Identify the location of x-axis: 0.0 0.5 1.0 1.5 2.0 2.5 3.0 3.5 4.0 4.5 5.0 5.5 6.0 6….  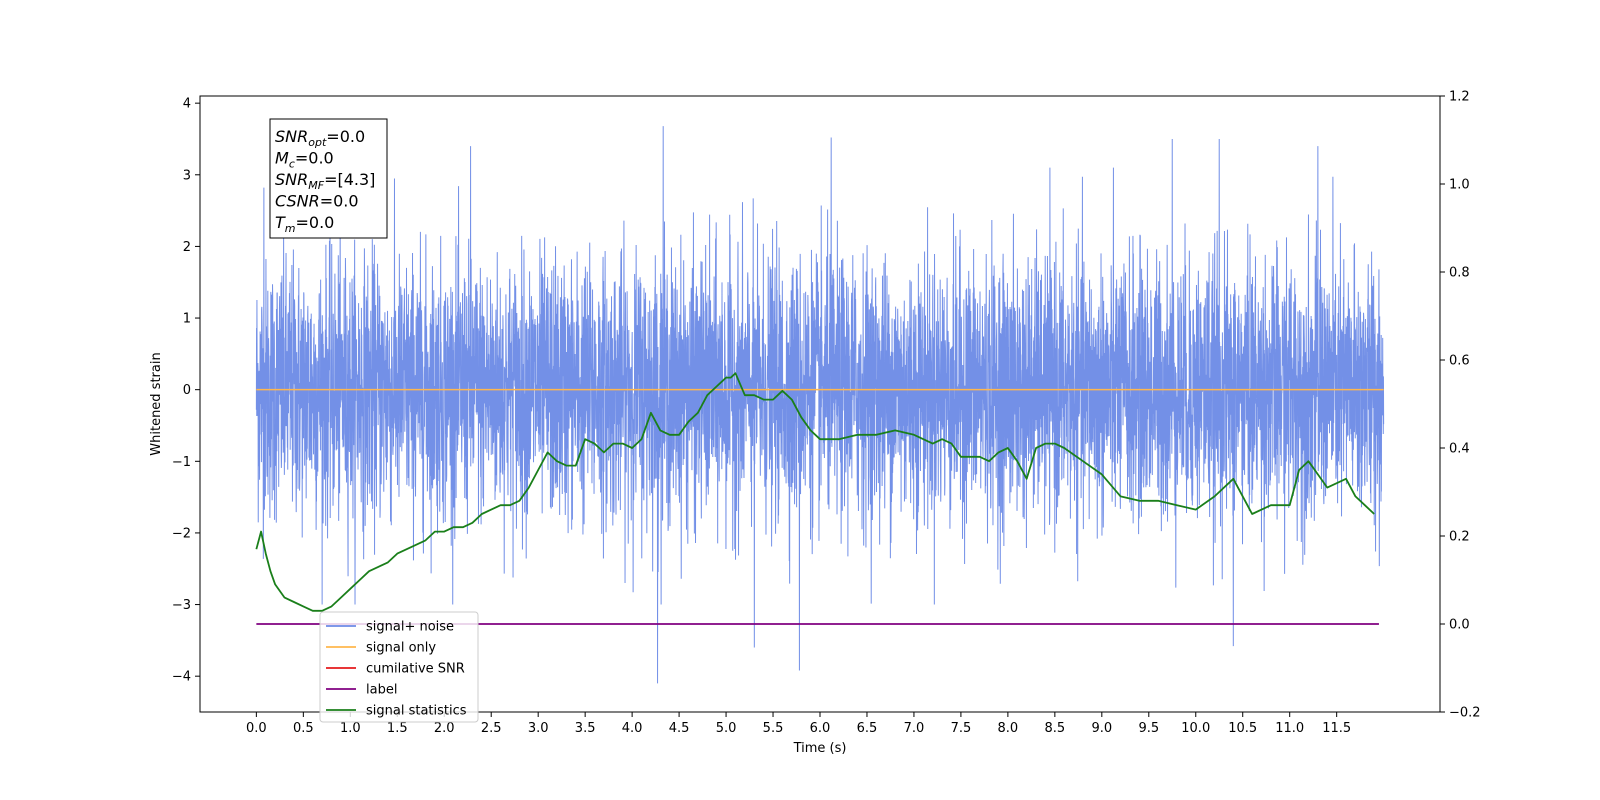
(798, 724).